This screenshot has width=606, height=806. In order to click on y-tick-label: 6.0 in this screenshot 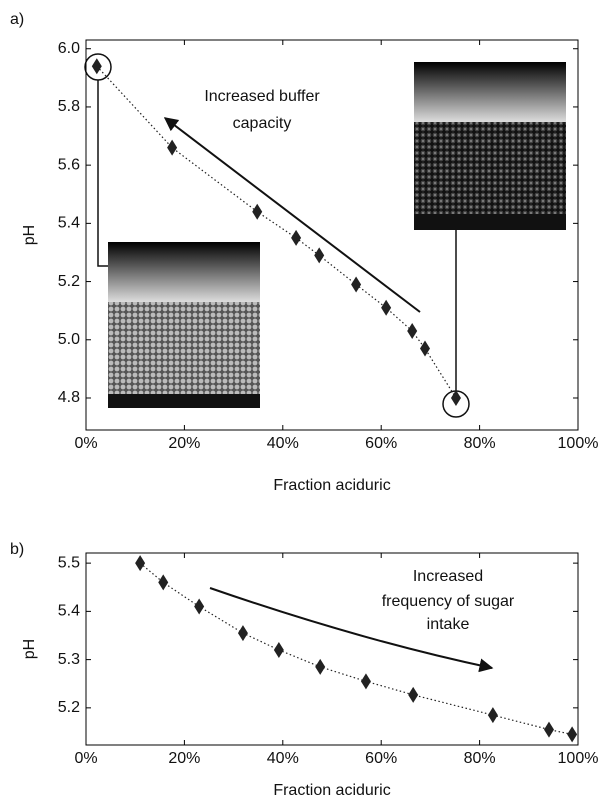, I will do `click(69, 48)`.